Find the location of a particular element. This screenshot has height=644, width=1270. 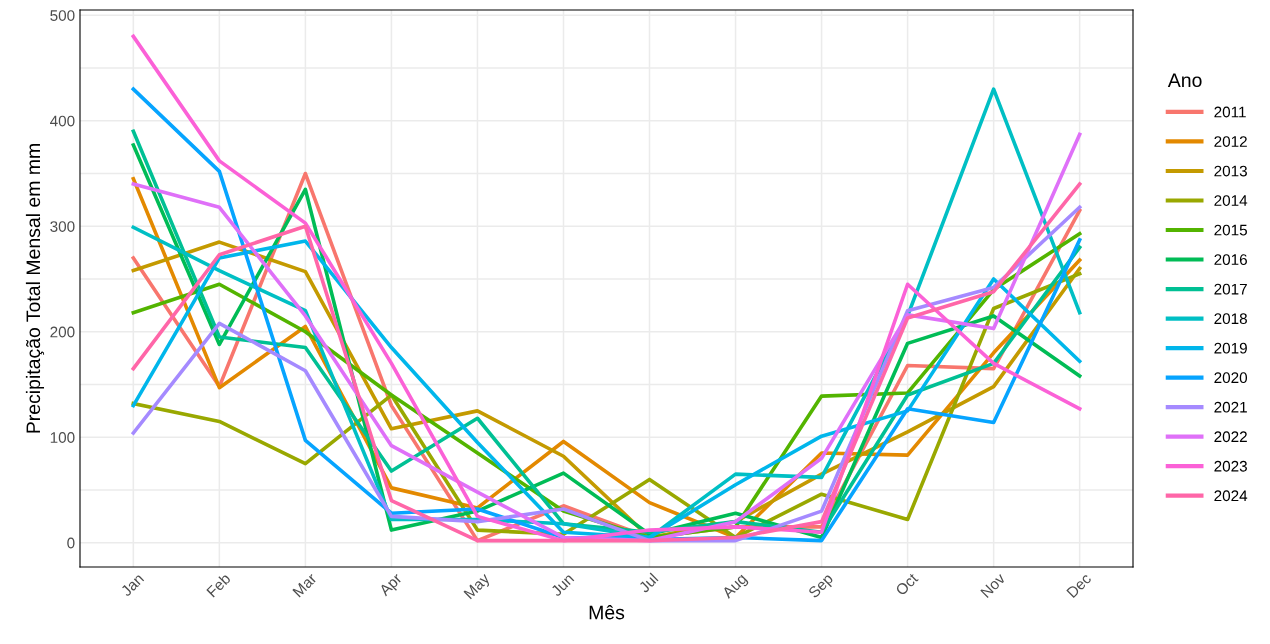

legend-label: 2018 is located at coordinates (1230, 319).